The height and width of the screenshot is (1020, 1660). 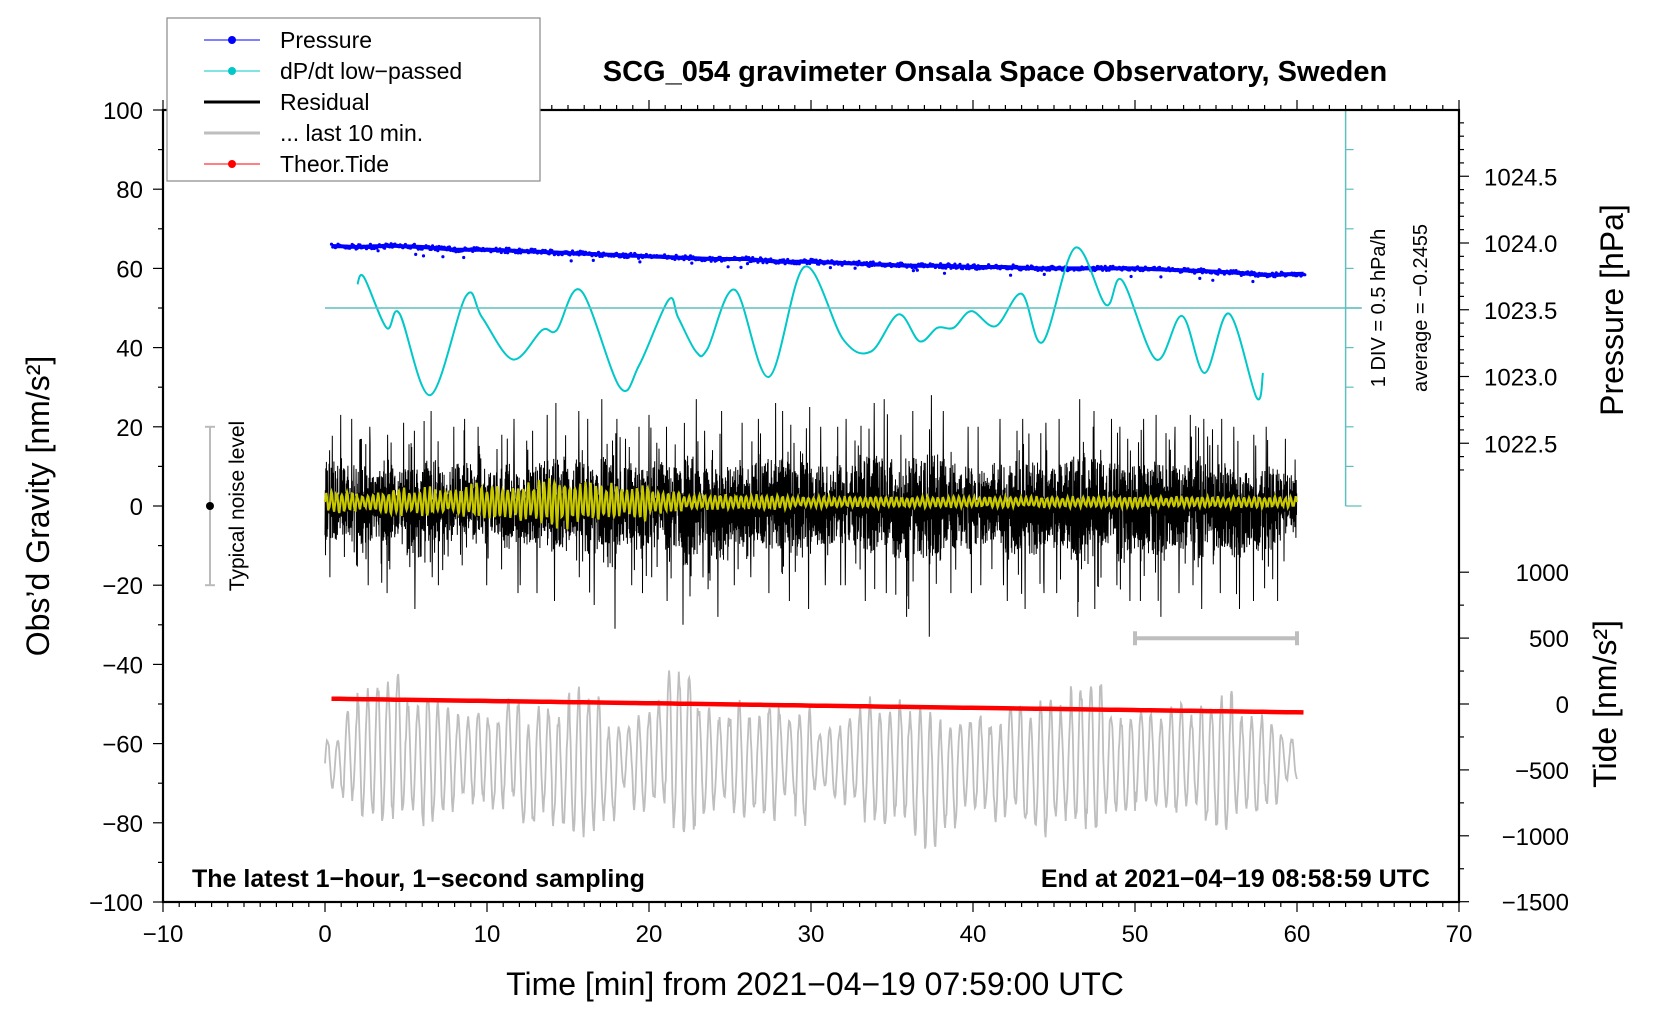 I want to click on noise-level-label: Typical noise level, so click(x=237, y=506).